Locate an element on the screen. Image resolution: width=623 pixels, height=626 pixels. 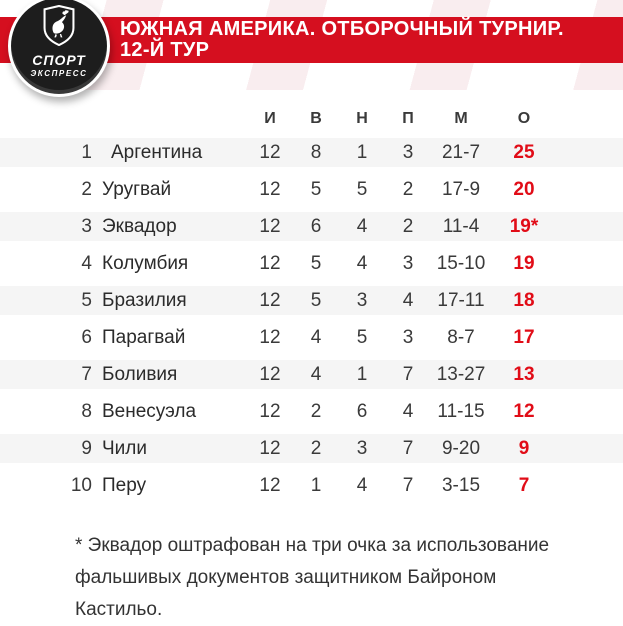
wins: 6 is located at coordinates (316, 226).